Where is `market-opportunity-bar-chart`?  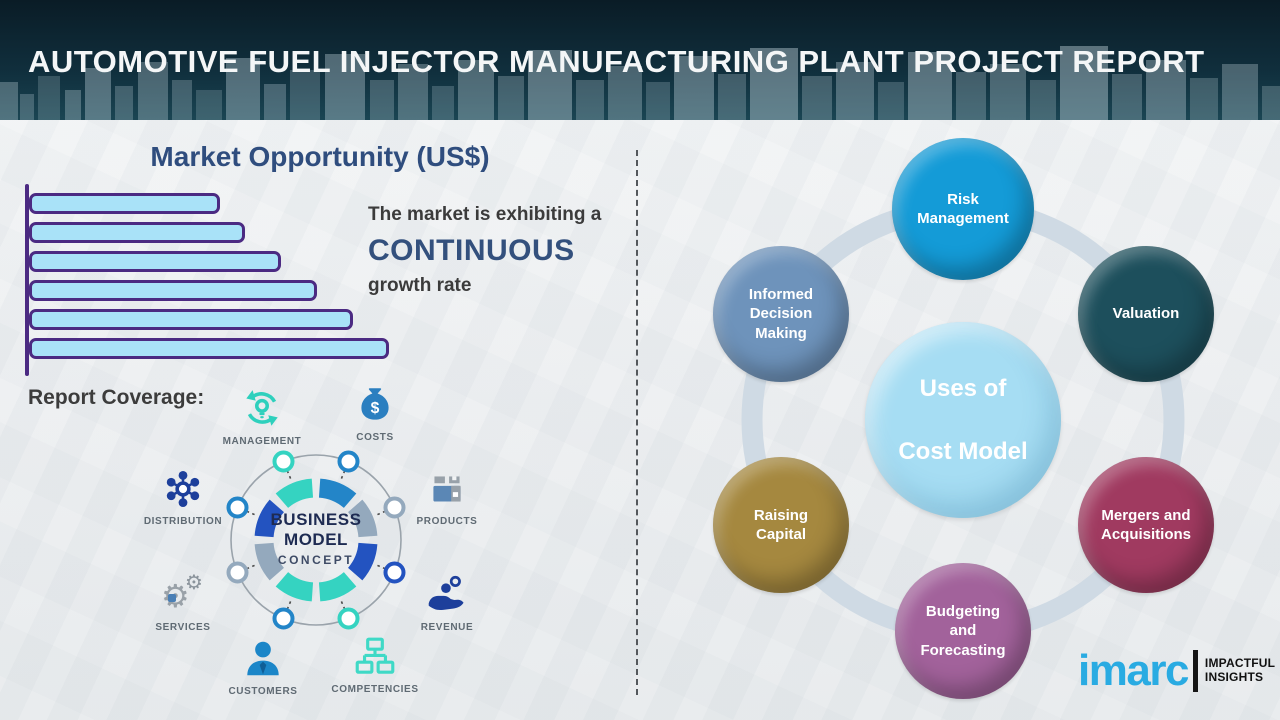 market-opportunity-bar-chart is located at coordinates (210, 280).